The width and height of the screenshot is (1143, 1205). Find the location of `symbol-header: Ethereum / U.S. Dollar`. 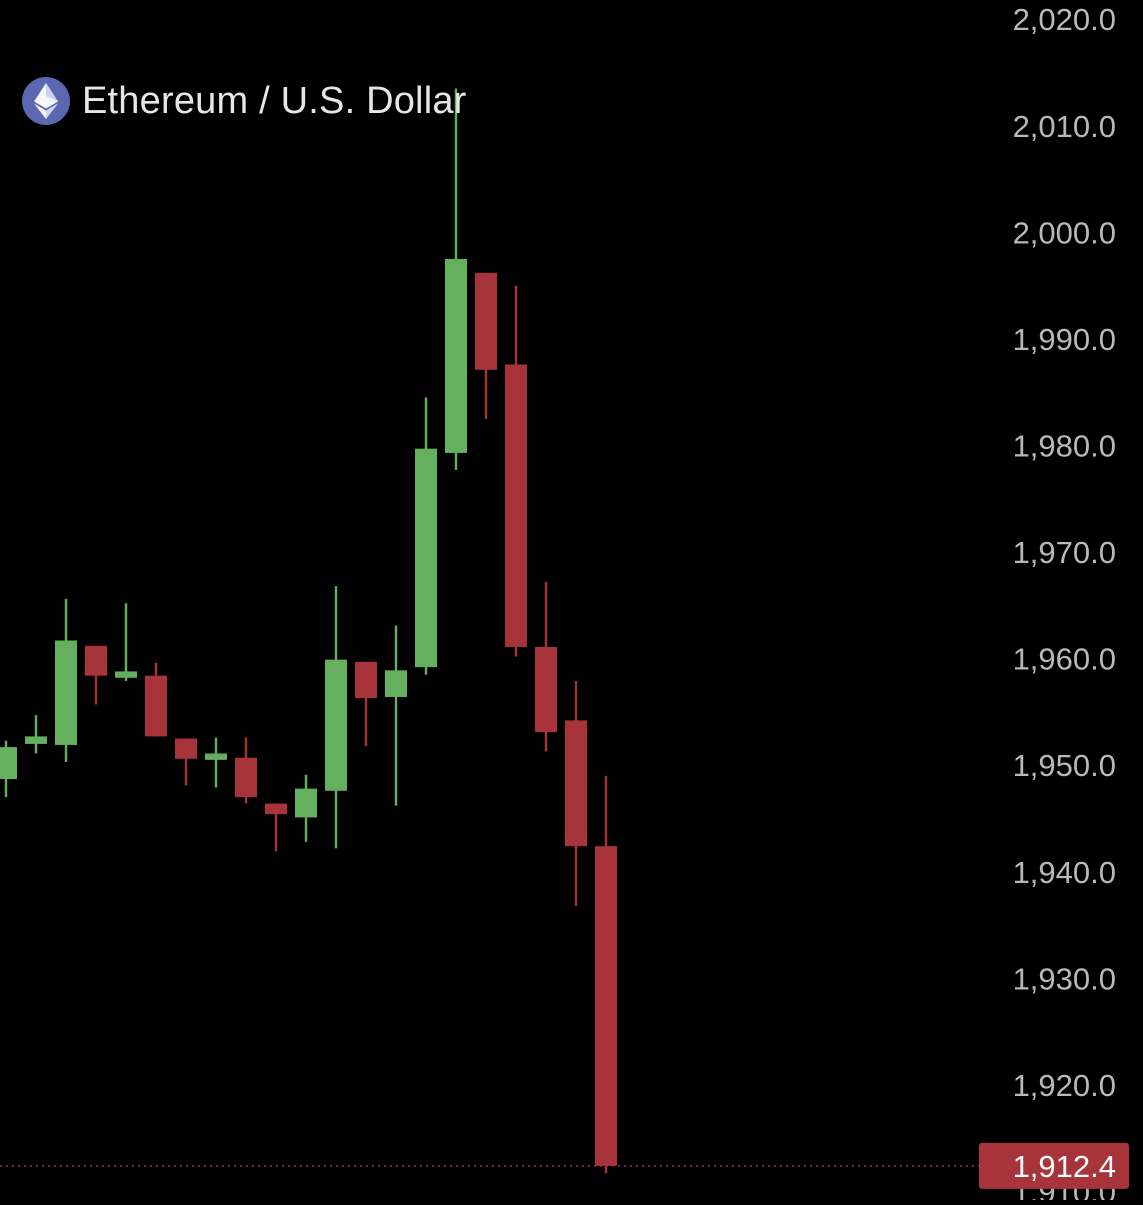

symbol-header: Ethereum / U.S. Dollar is located at coordinates (244, 101).